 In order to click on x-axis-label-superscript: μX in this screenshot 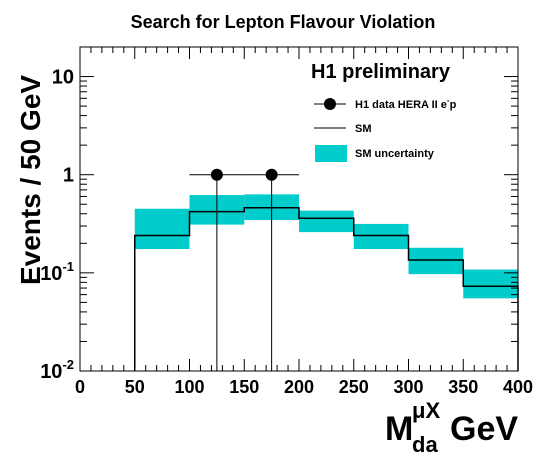, I will do `click(426, 410)`.